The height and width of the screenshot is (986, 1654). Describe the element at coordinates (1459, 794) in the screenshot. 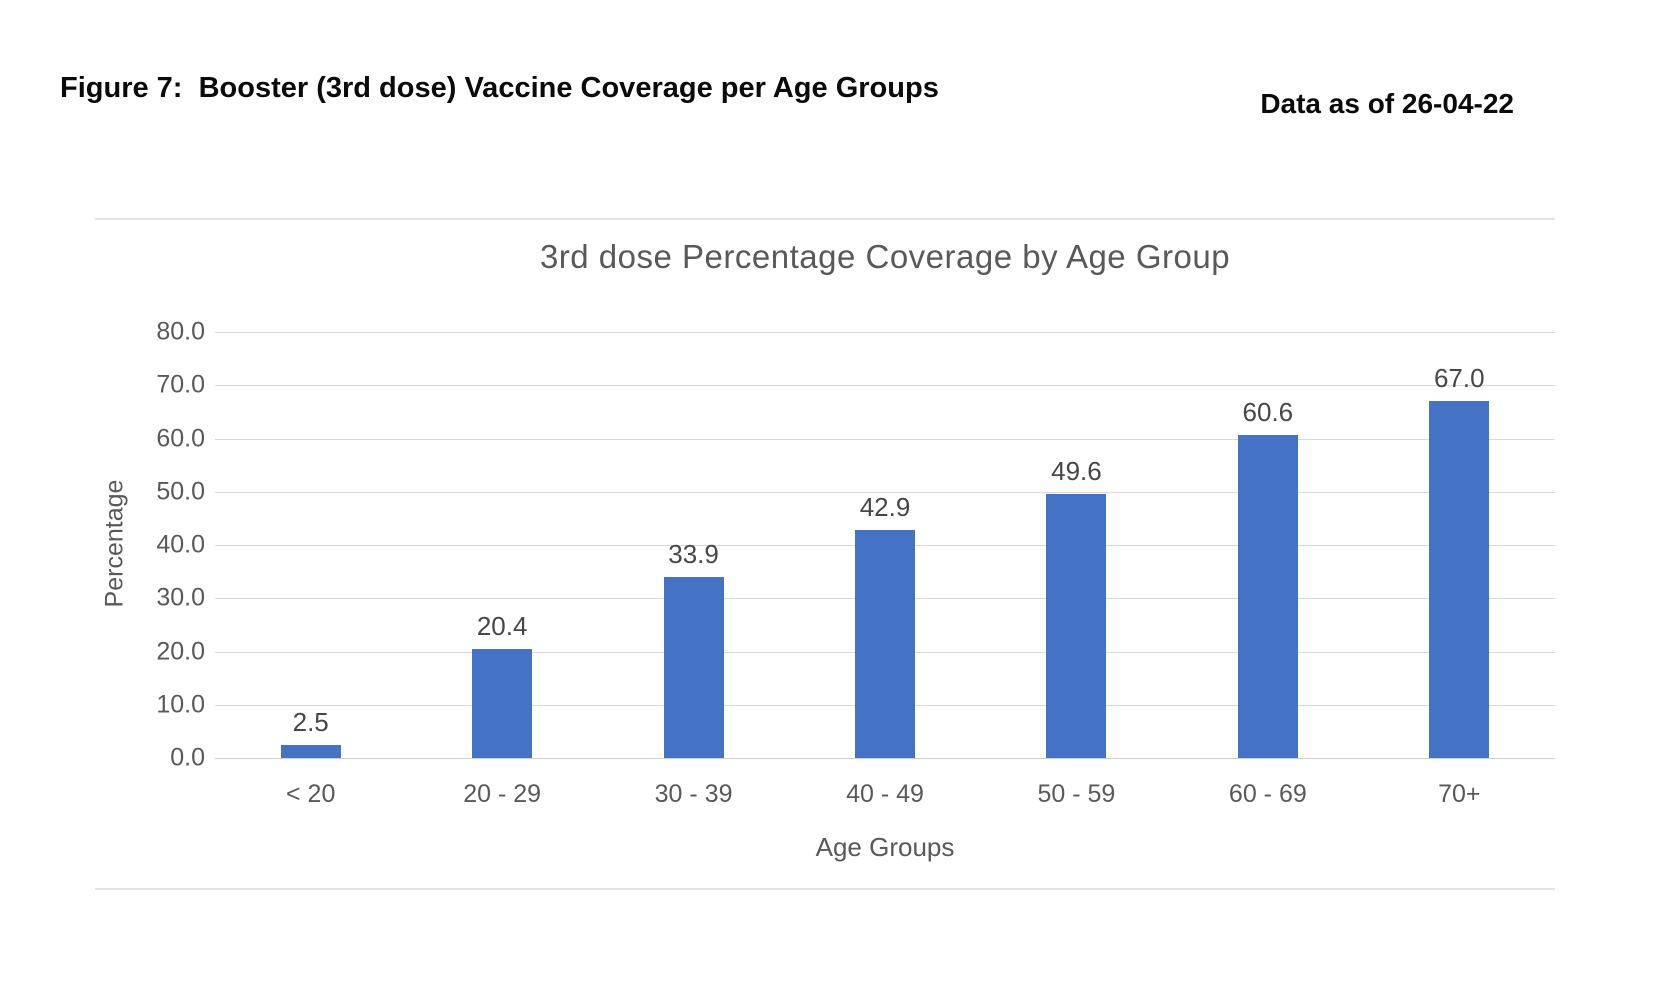

I see `x-tick-label: 70+` at that location.